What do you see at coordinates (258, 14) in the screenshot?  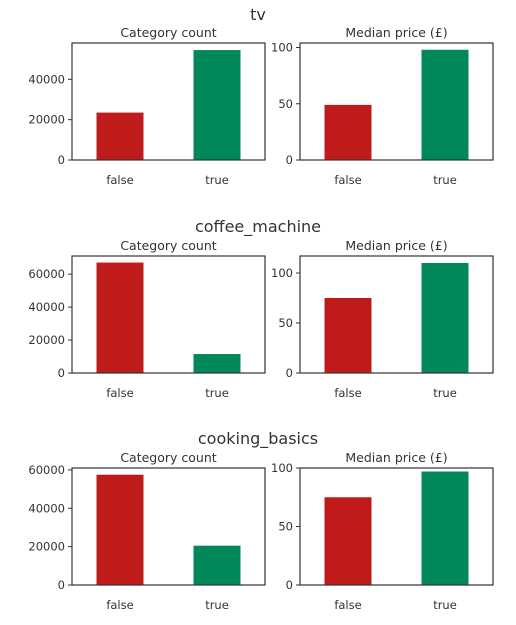 I see `group-title: tv` at bounding box center [258, 14].